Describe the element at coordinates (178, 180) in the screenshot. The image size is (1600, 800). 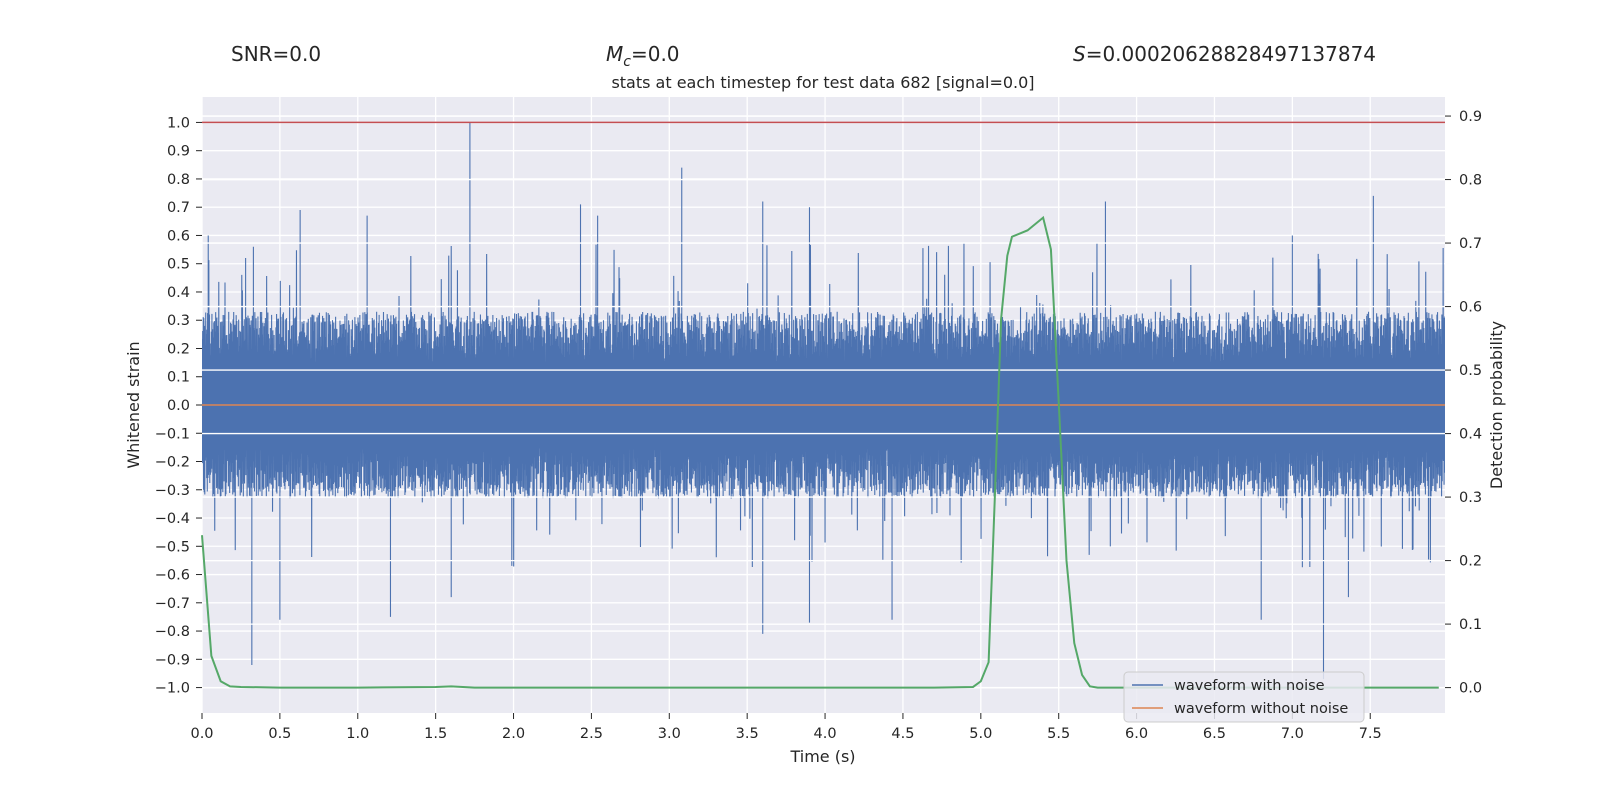
I see `y-tick-label: 0.8` at that location.